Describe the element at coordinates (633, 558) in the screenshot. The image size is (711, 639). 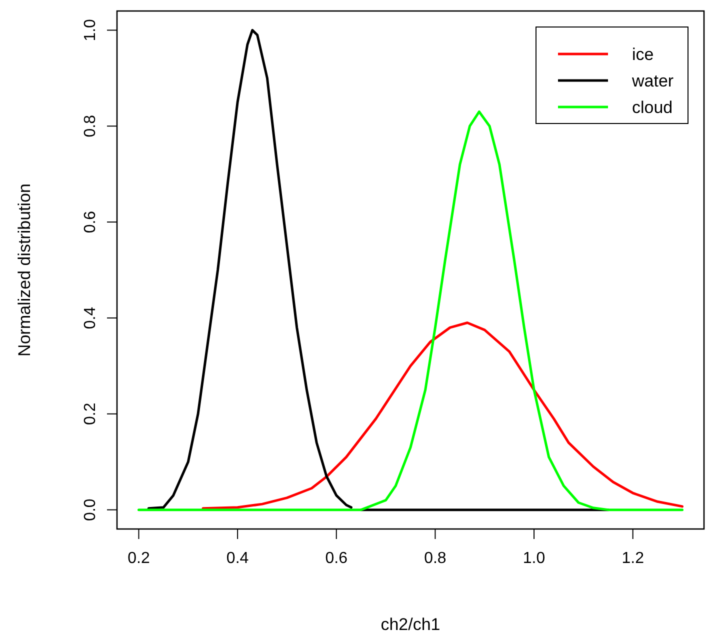
I see `x-tick-label: 1.2` at that location.